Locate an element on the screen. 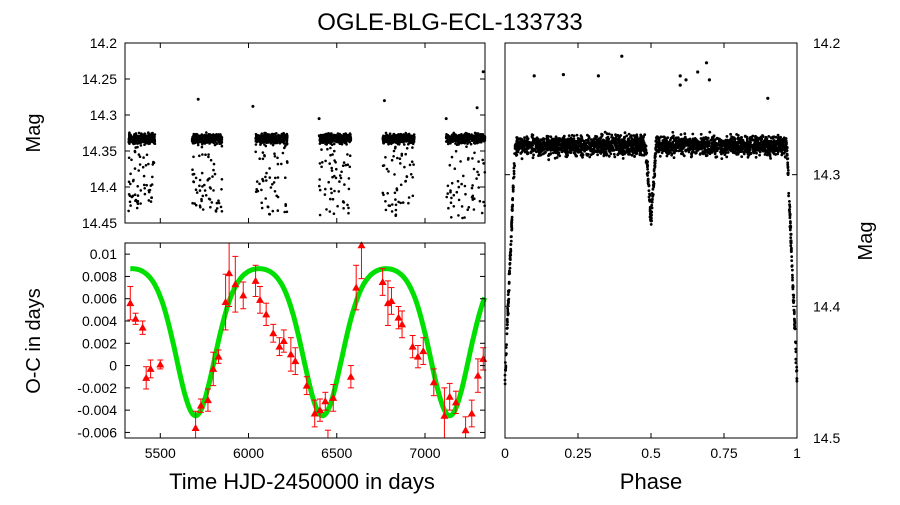 The width and height of the screenshot is (900, 505). oc-fit-line is located at coordinates (307, 342).